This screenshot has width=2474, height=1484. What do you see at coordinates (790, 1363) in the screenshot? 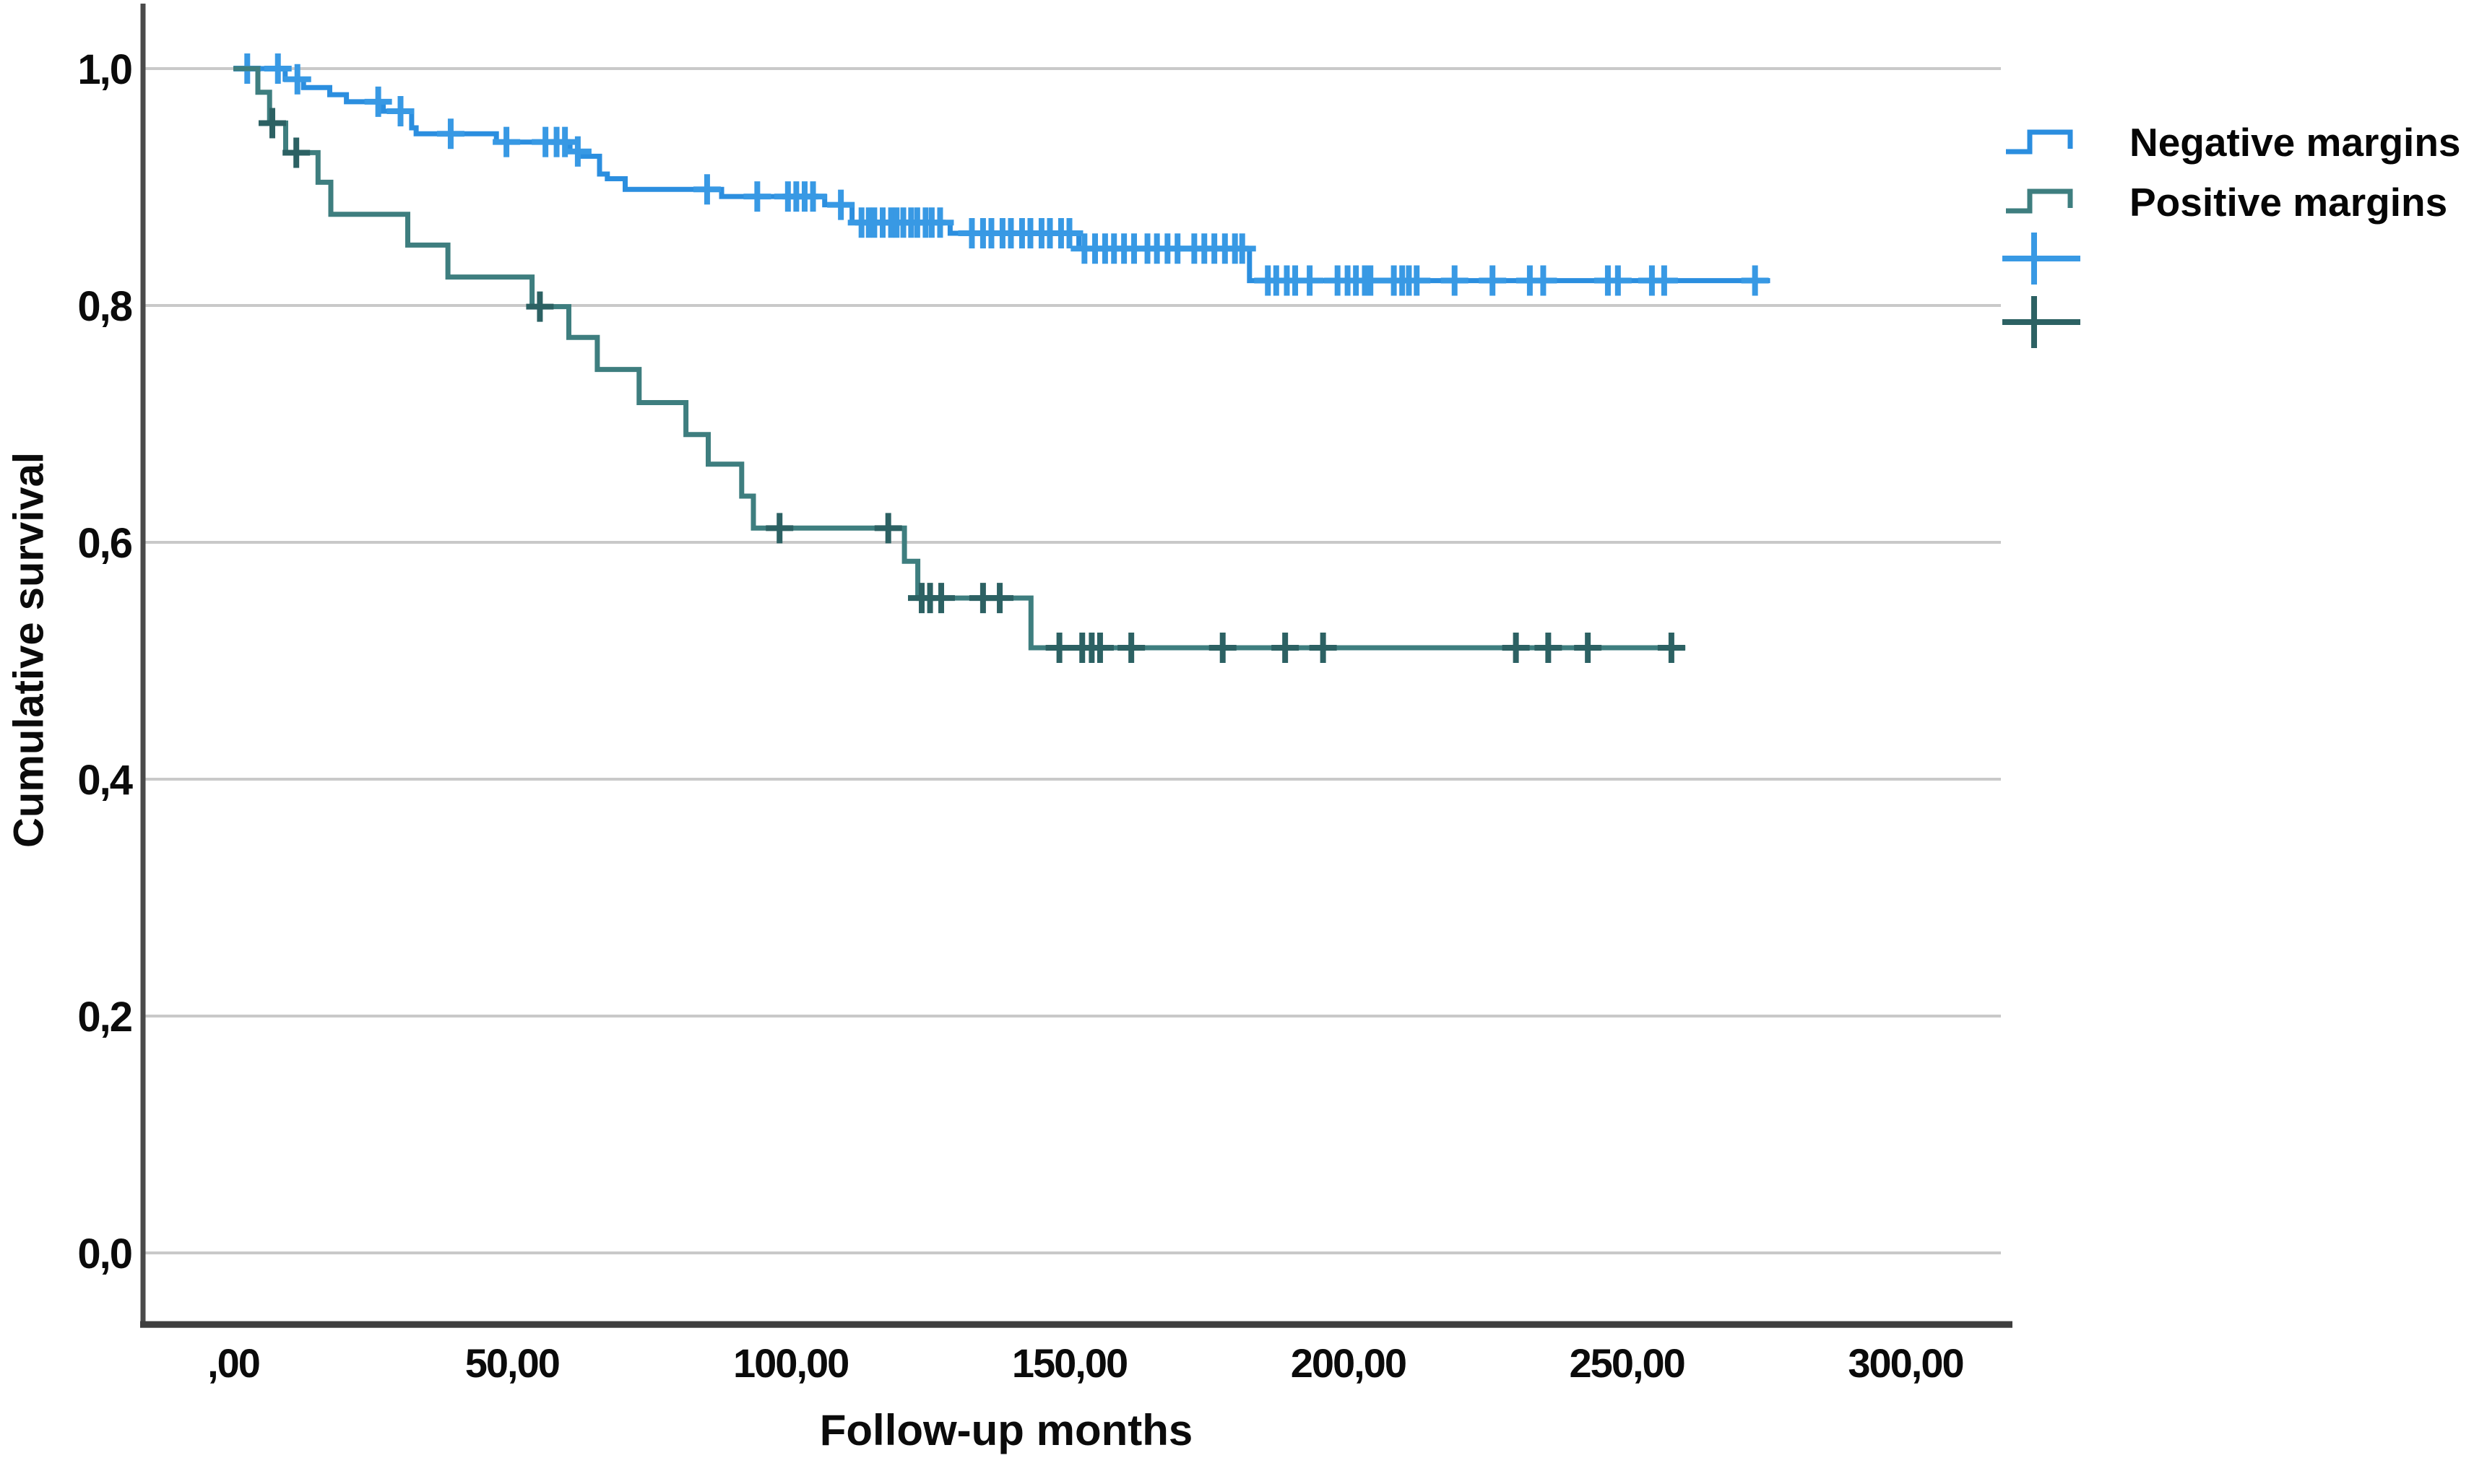
I see `x-tick-label: 100,00` at bounding box center [790, 1363].